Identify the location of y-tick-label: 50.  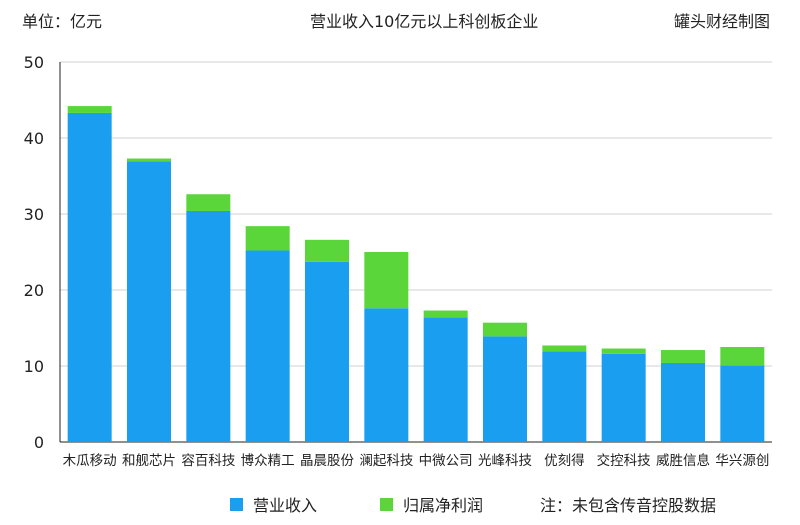
(34, 62).